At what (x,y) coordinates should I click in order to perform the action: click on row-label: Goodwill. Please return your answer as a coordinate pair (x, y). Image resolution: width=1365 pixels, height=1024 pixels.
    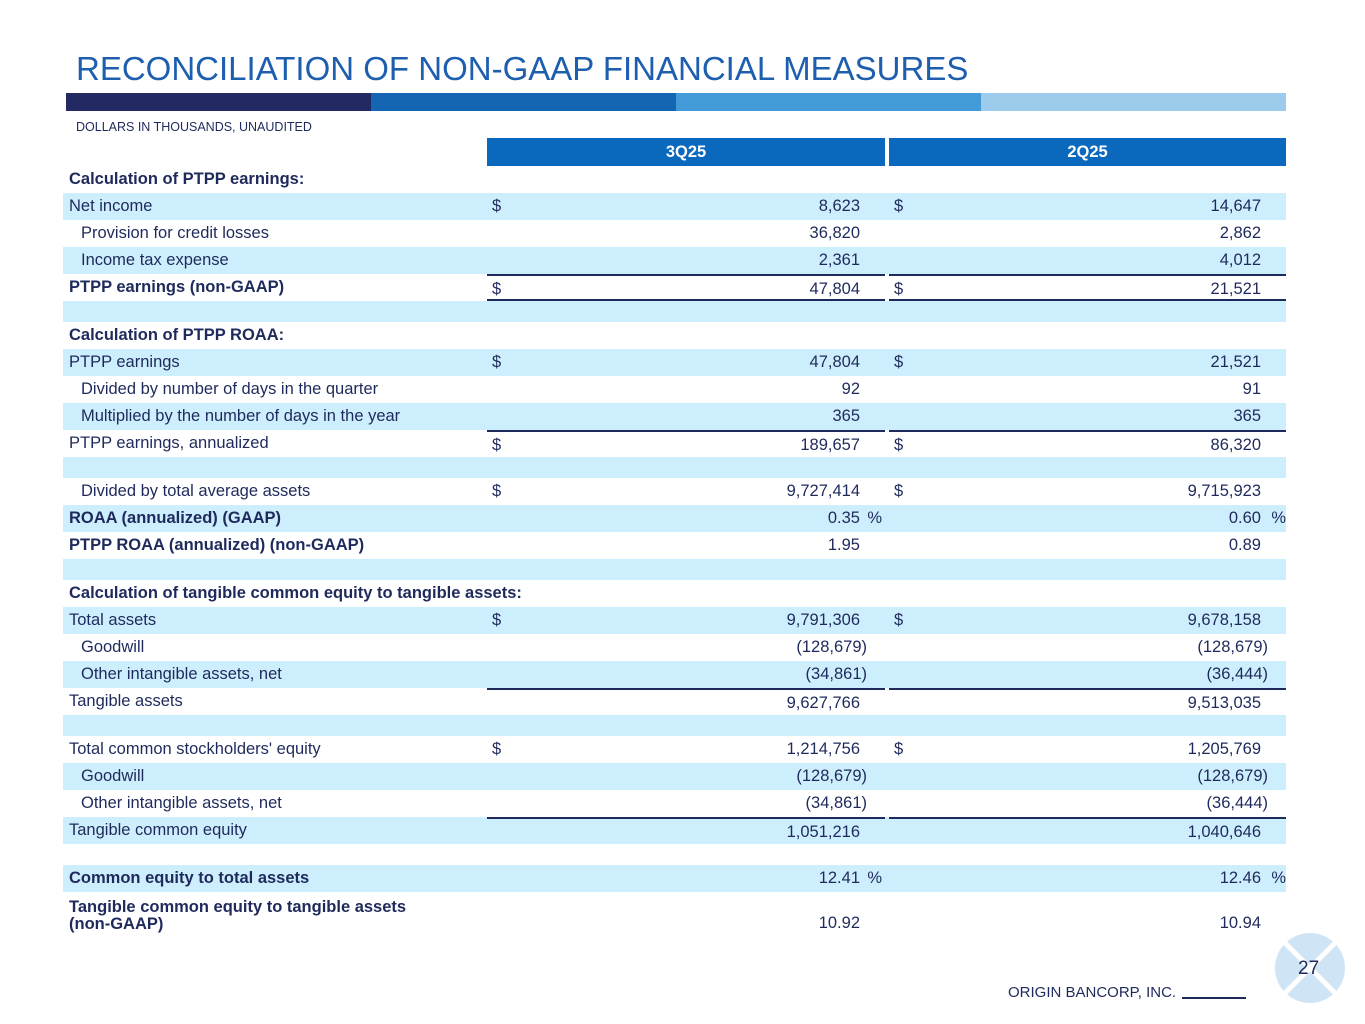
    Looking at the image, I should click on (113, 776).